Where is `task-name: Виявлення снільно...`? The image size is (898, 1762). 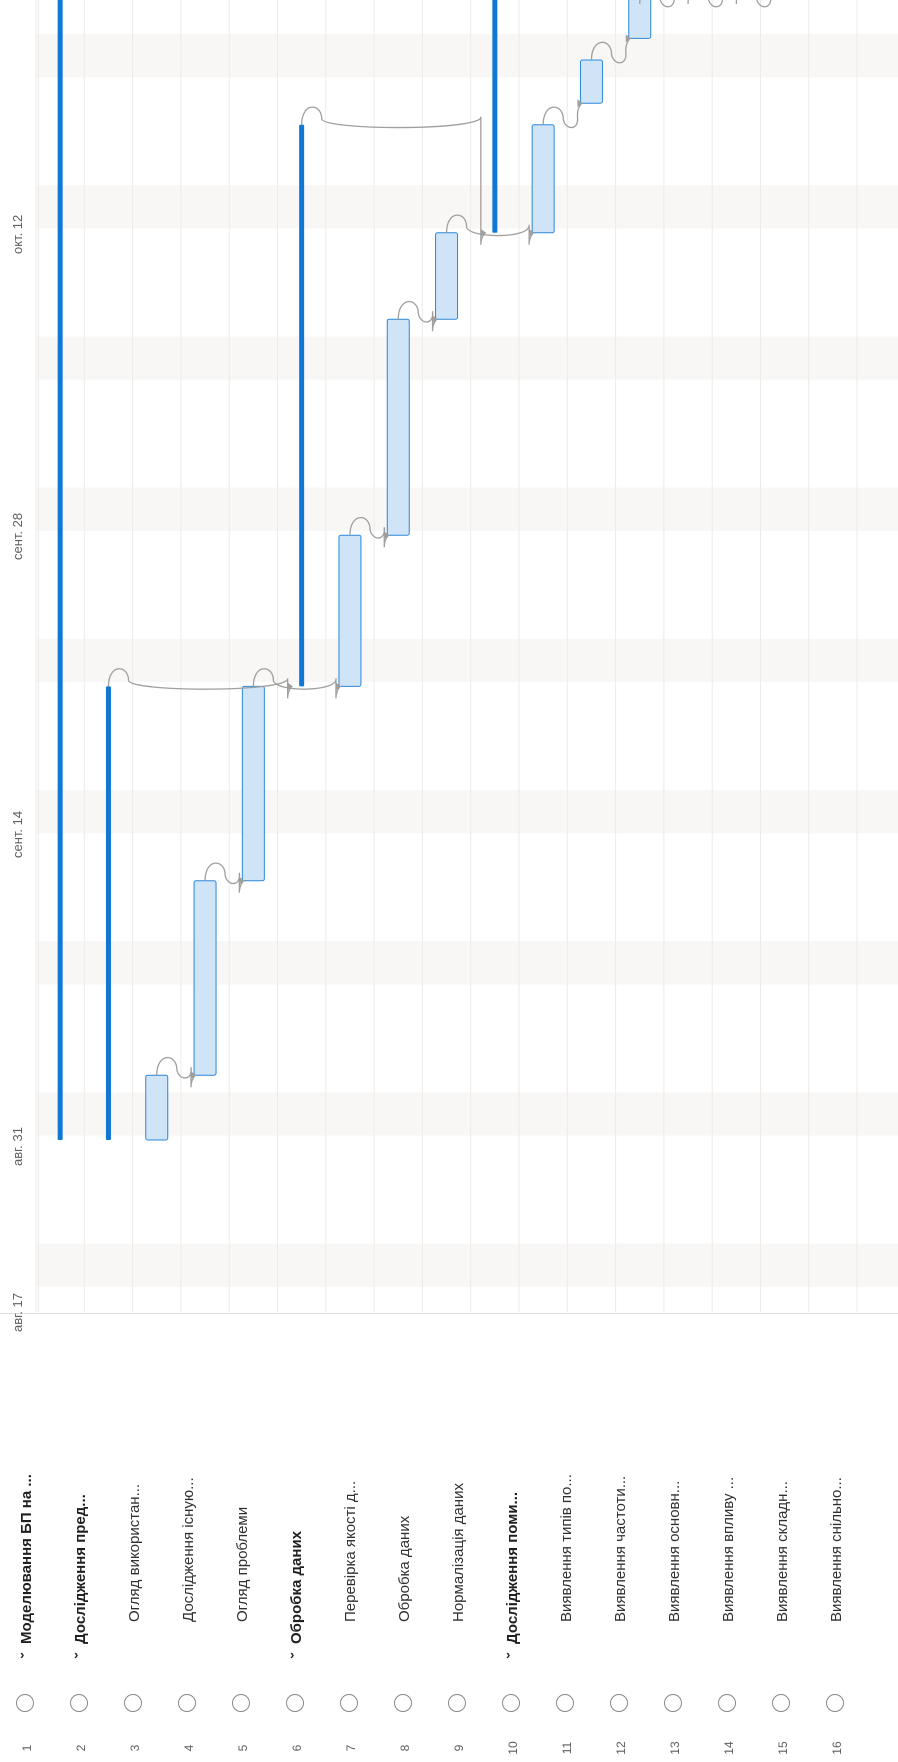
task-name: Виявлення снільно... is located at coordinates (837, 1549).